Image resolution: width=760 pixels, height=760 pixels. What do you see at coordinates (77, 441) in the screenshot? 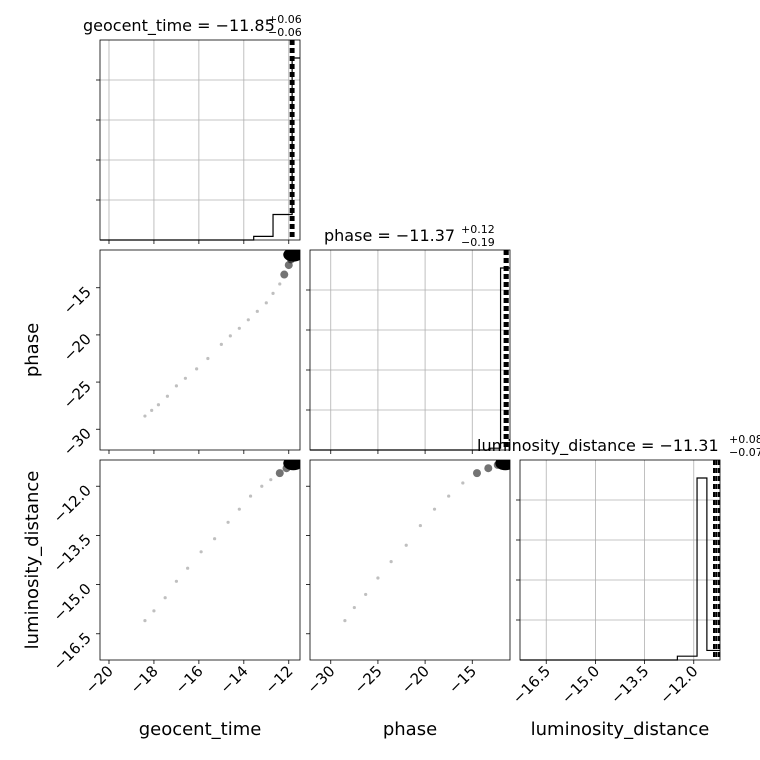
I see `y-tick-label-phase: −30` at bounding box center [77, 441].